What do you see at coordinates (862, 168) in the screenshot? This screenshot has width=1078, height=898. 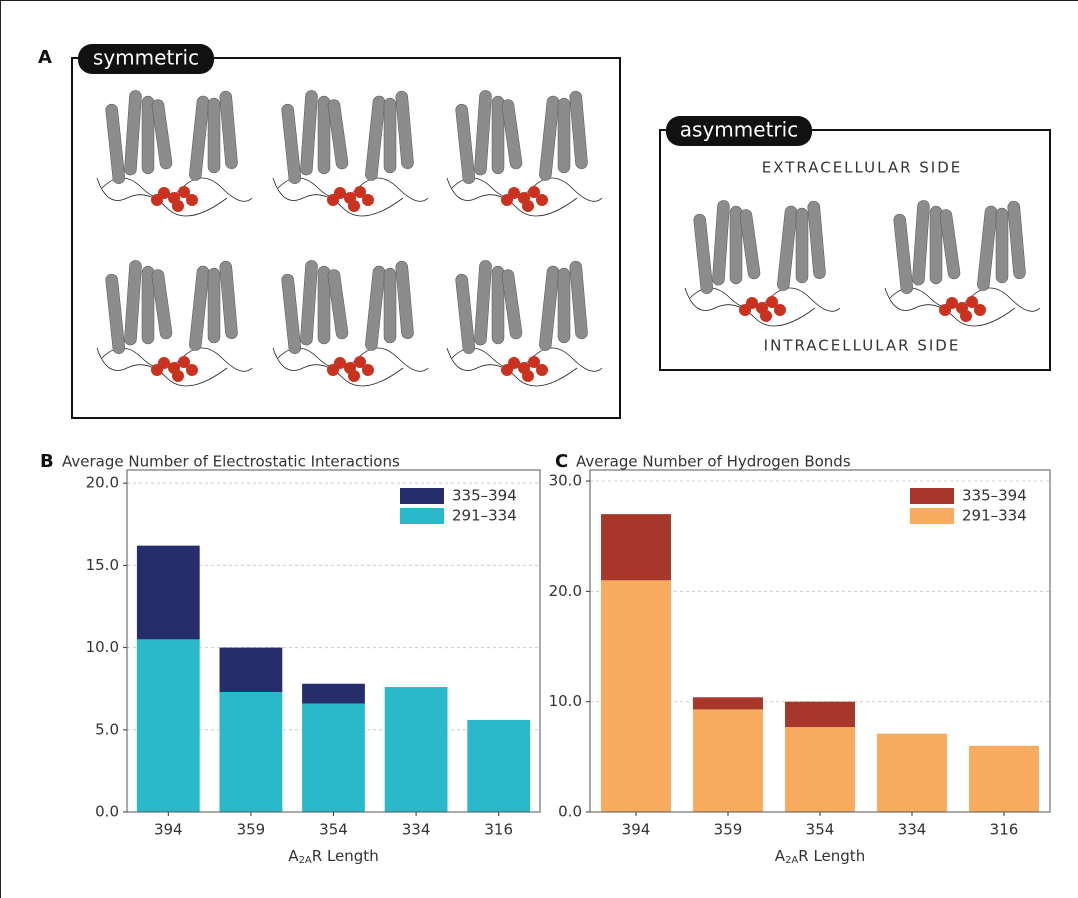 I see `extracellular-label: EXTRACELLULAR SIDE` at bounding box center [862, 168].